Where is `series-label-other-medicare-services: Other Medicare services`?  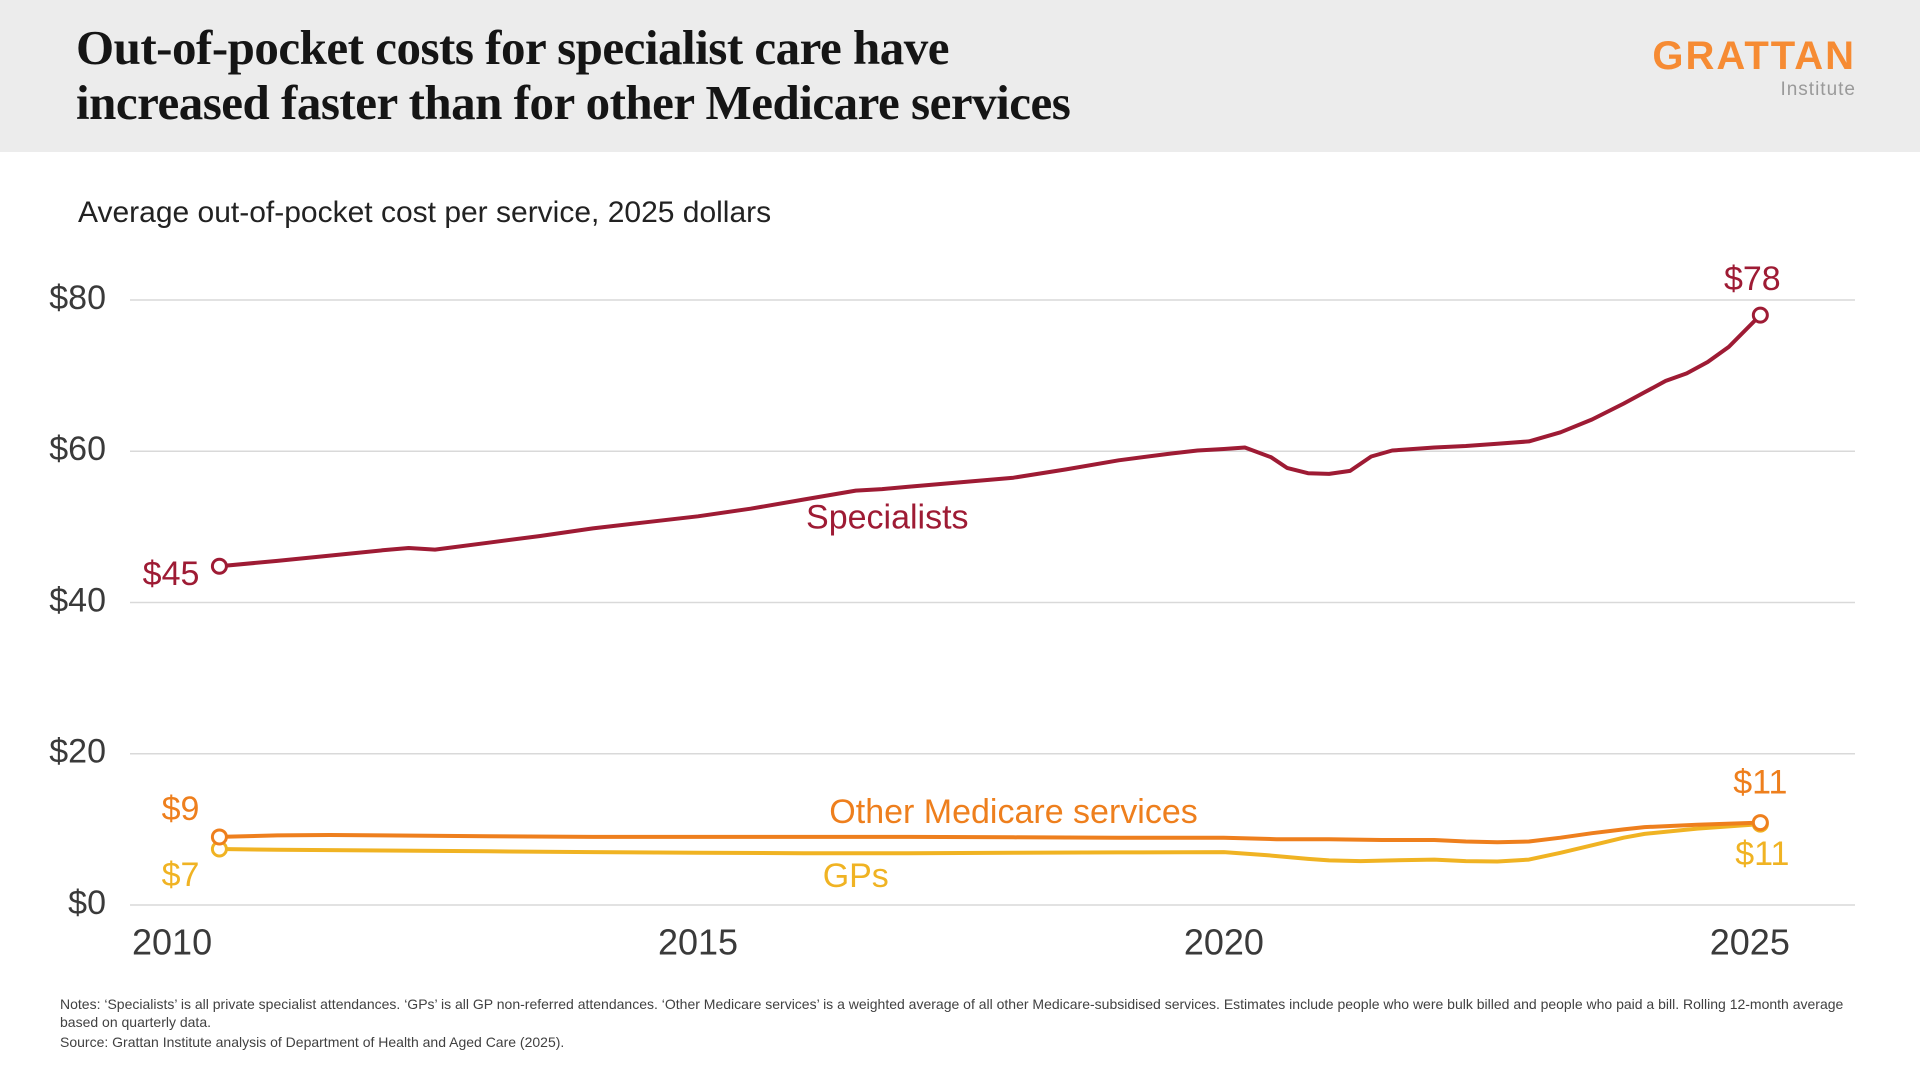
series-label-other-medicare-services: Other Medicare services is located at coordinates (1013, 812).